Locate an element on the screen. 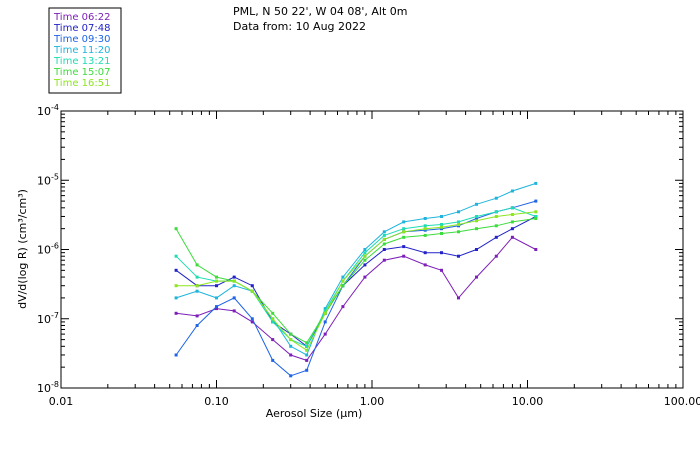  y-tick-label: 10⁻⁴ is located at coordinates (48, 110).